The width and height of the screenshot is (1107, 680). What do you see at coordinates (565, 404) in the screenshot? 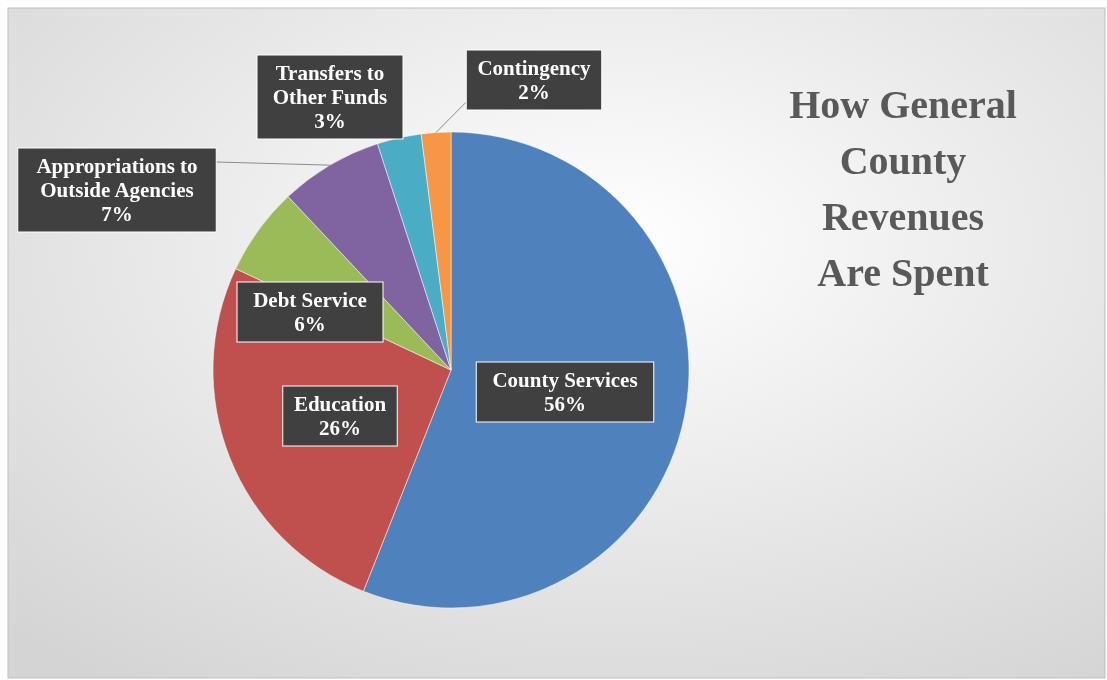
I see `data-label: 56%` at bounding box center [565, 404].